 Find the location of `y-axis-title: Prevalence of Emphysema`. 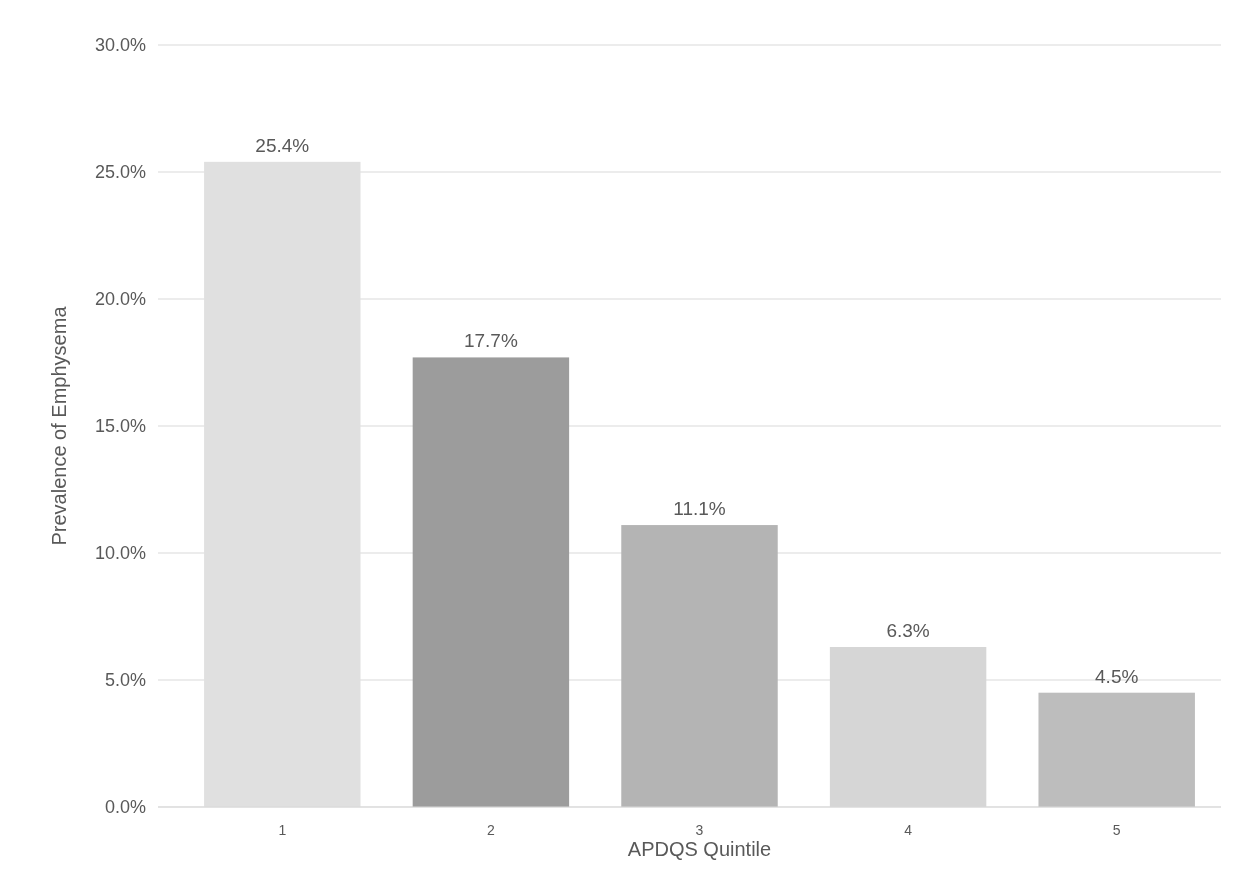

y-axis-title: Prevalence of Emphysema is located at coordinates (59, 425).